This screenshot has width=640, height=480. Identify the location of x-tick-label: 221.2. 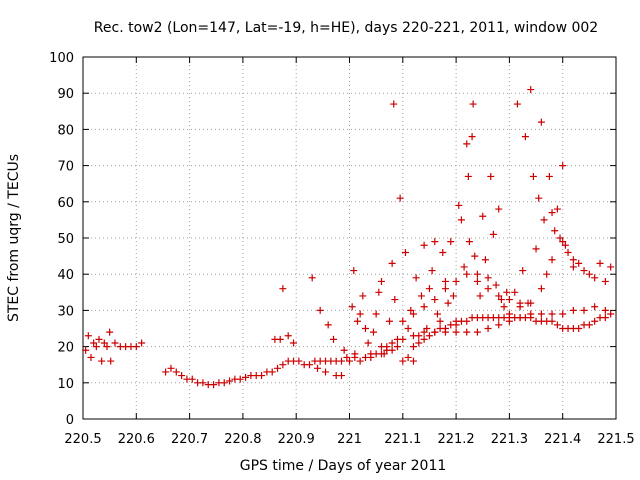
(455, 439).